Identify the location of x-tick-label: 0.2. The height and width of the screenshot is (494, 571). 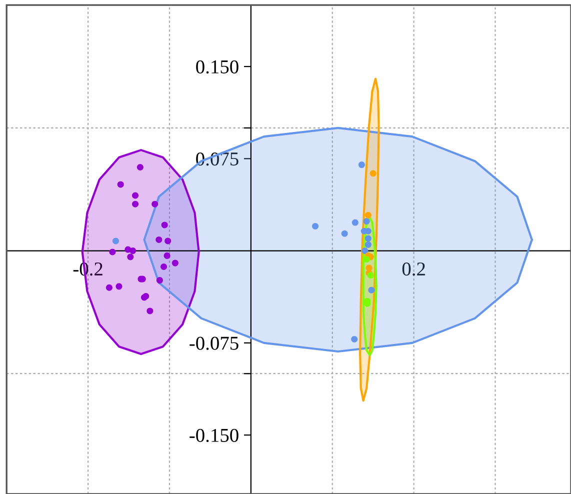
(413, 269).